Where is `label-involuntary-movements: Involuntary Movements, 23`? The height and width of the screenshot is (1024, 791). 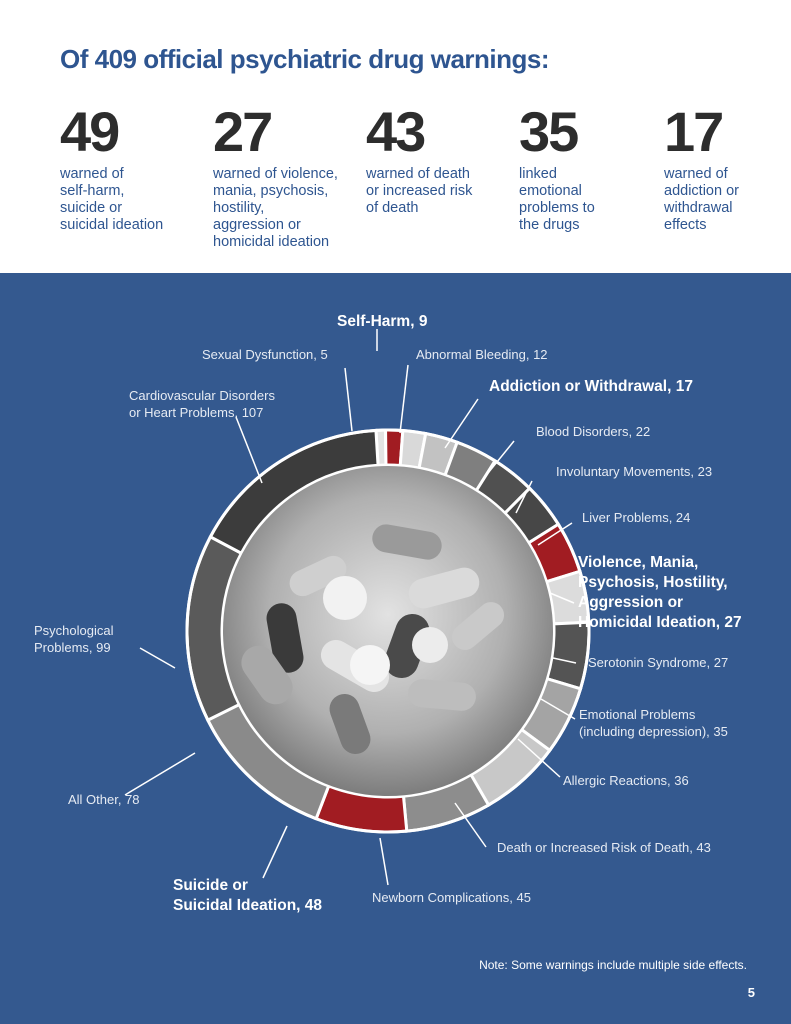 label-involuntary-movements: Involuntary Movements, 23 is located at coordinates (634, 471).